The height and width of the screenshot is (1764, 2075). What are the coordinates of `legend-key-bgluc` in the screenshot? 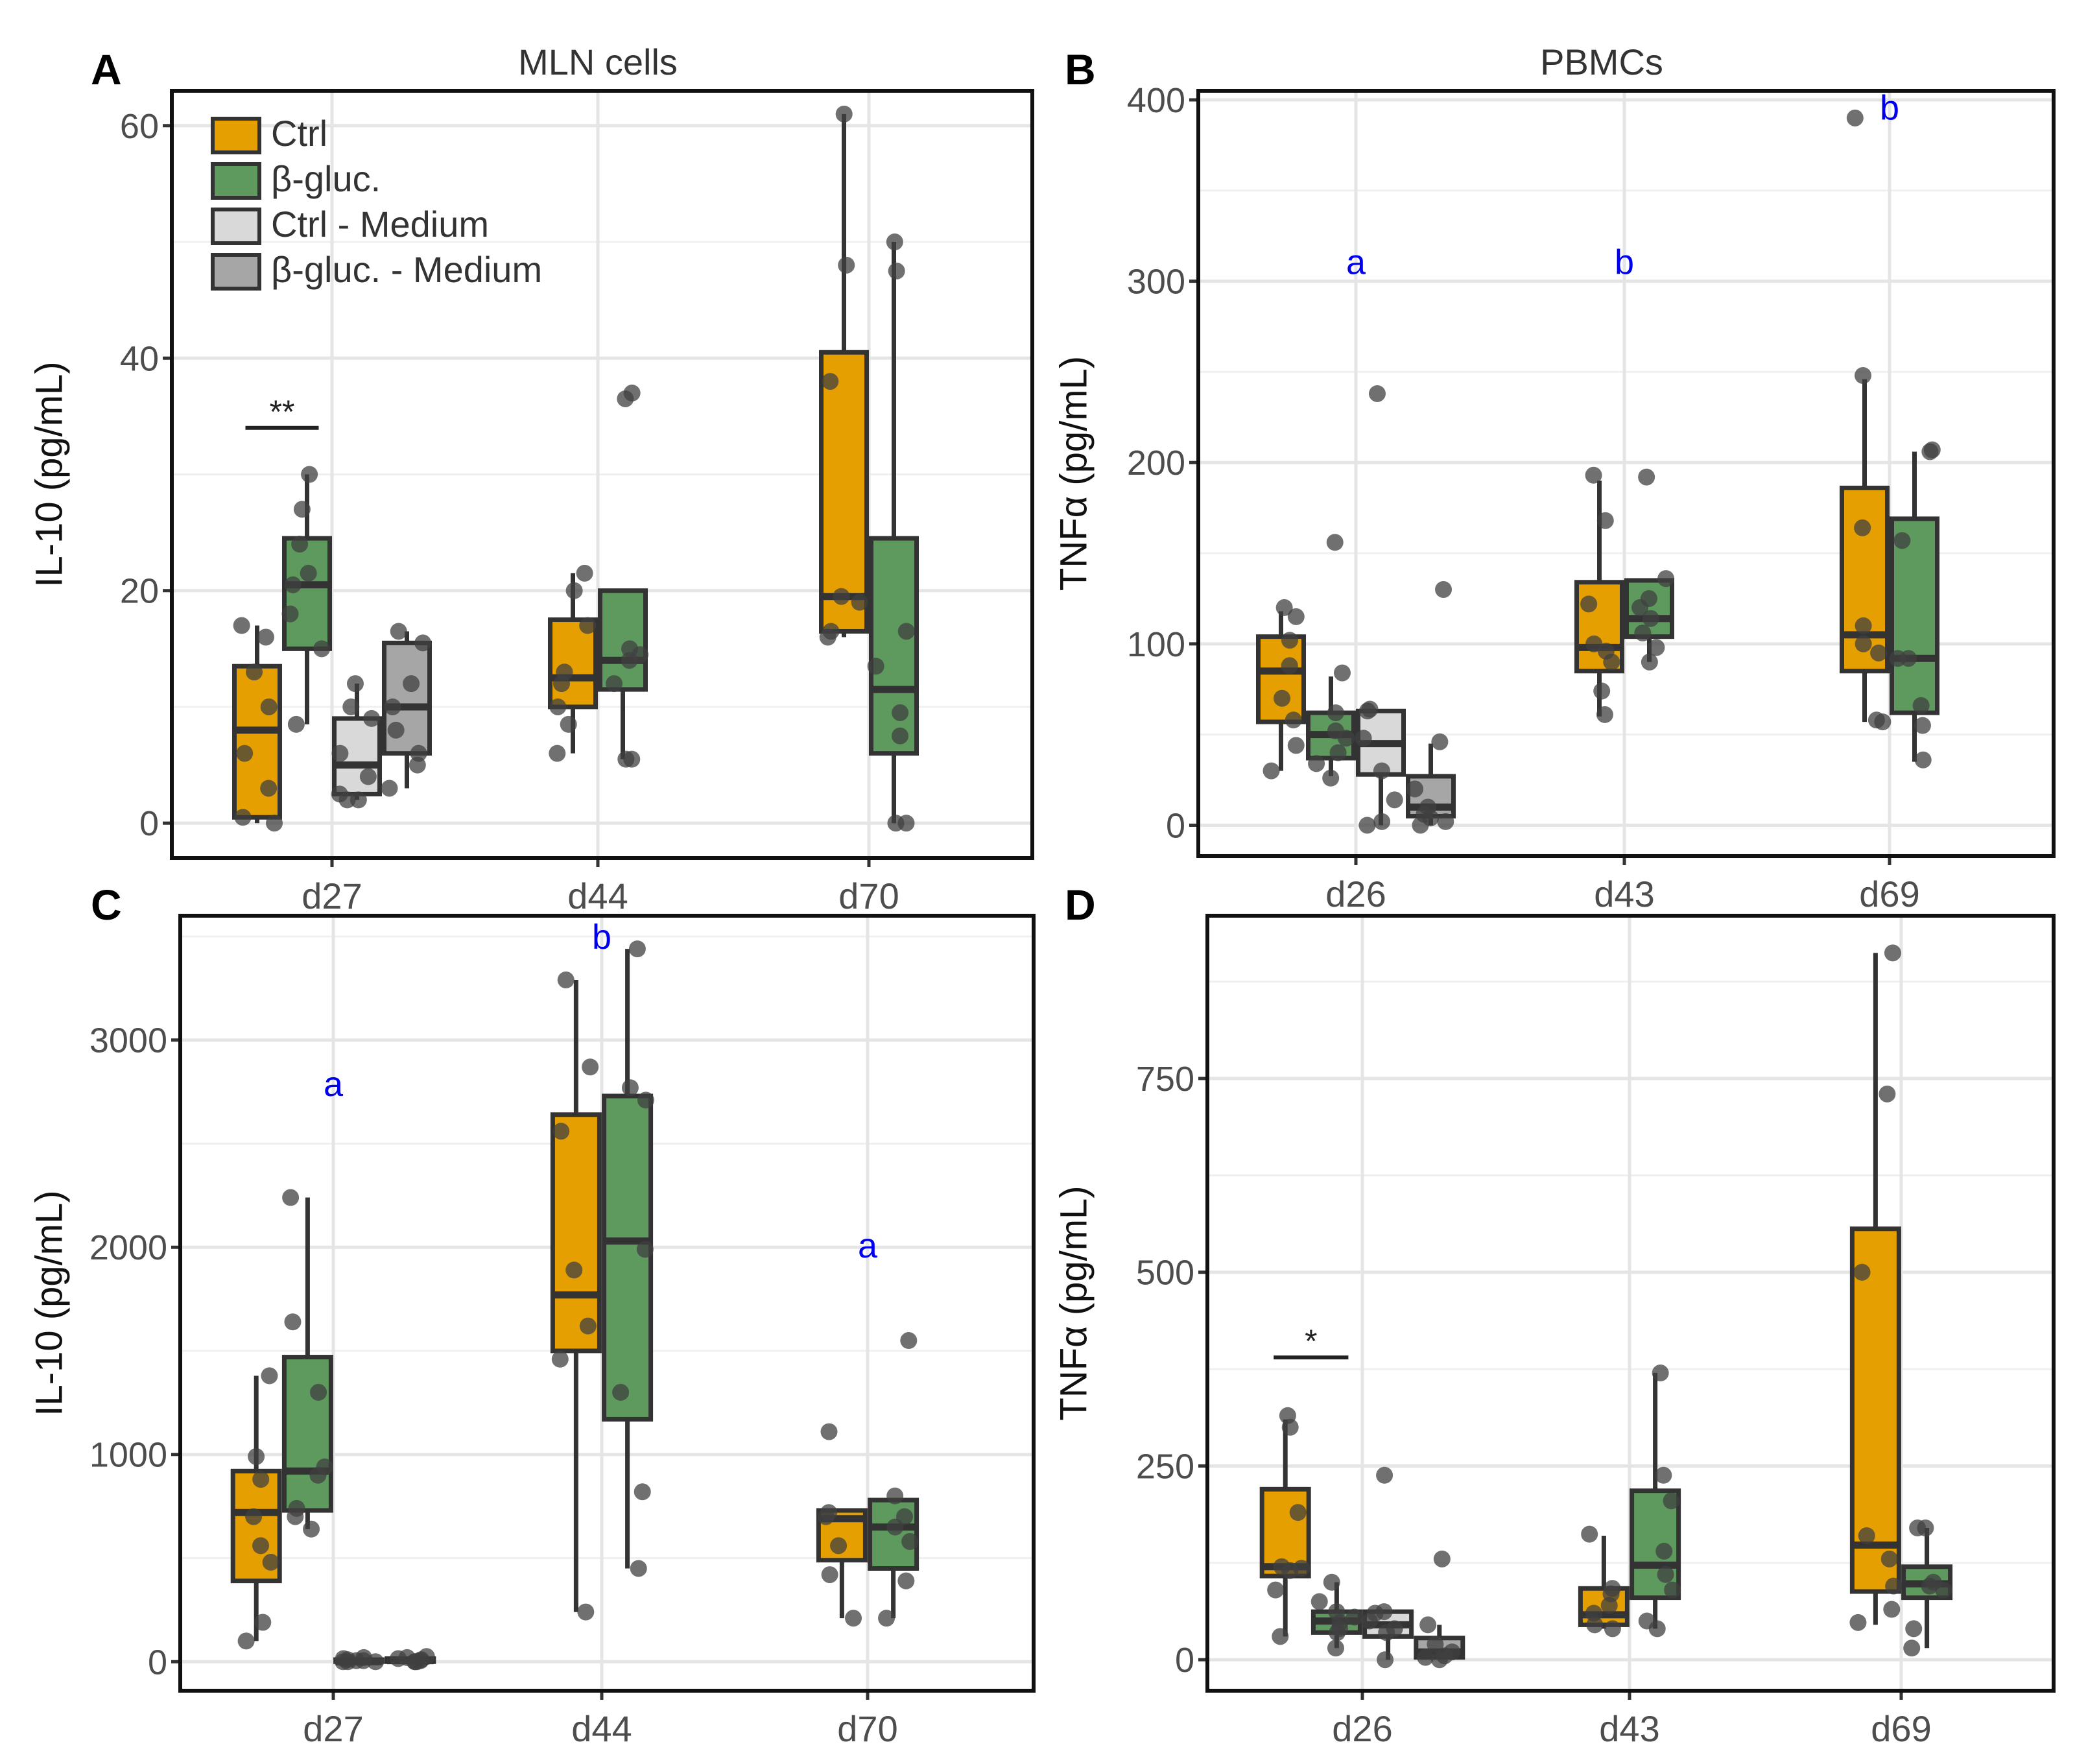 It's located at (236, 181).